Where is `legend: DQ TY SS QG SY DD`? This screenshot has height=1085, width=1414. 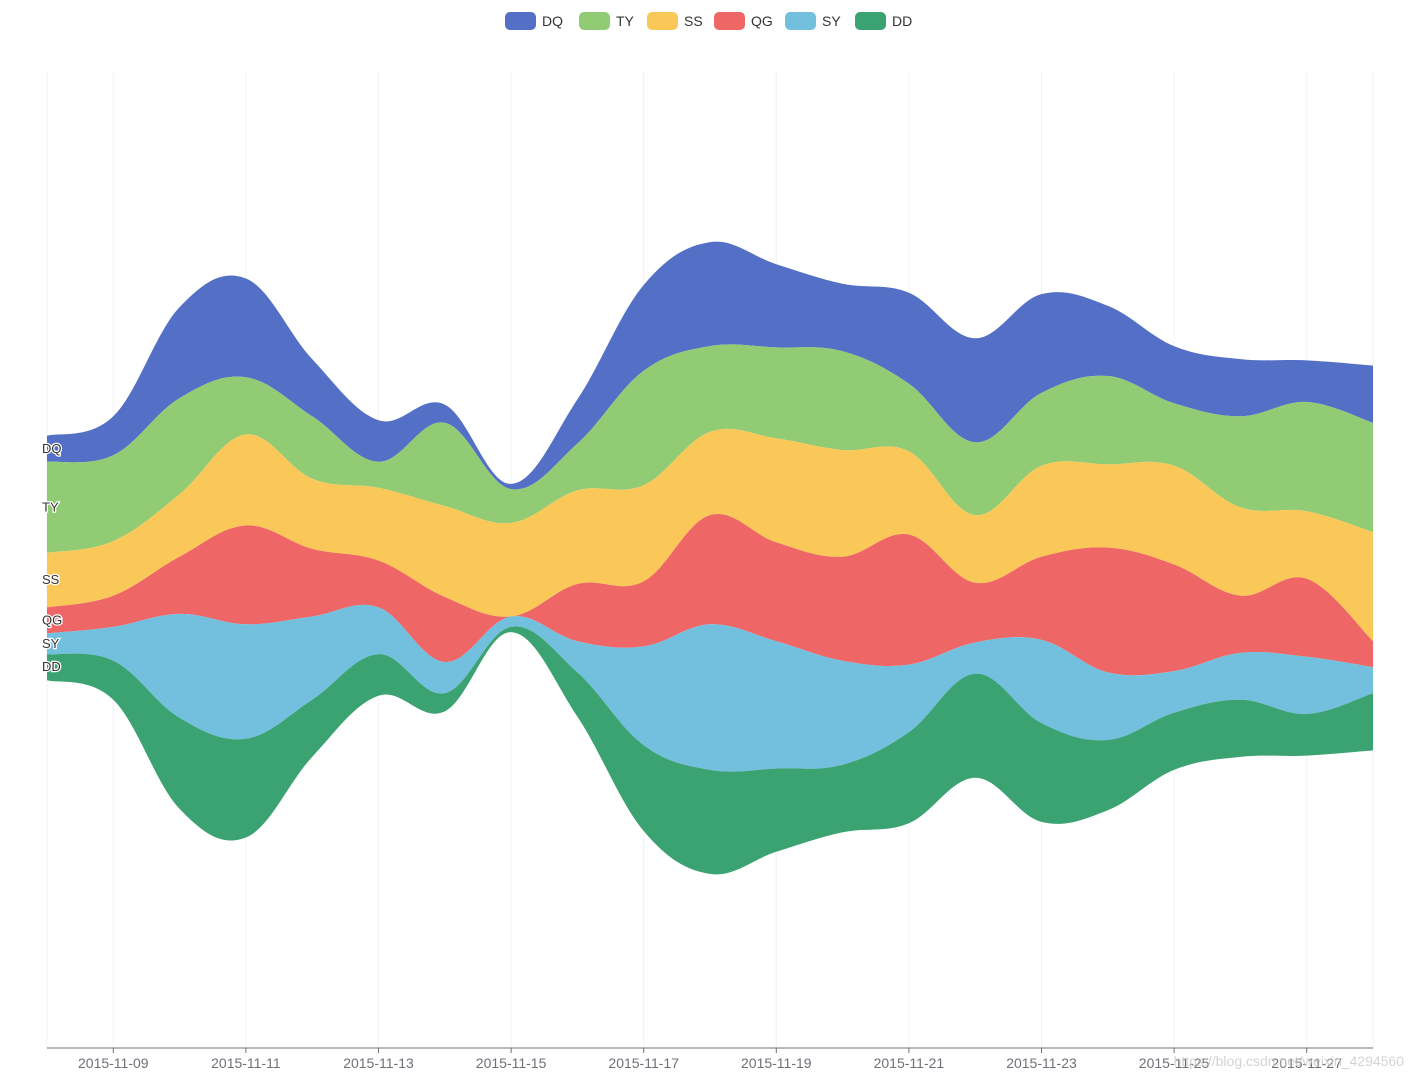
legend: DQ TY SS QG SY DD is located at coordinates (708, 21).